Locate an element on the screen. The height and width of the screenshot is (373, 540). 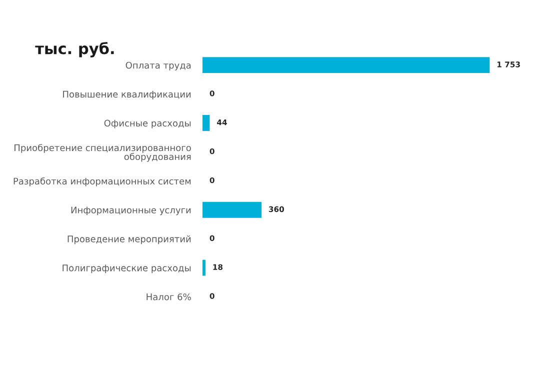
y-tick-label: Проведение мероприятий is located at coordinates (129, 239).